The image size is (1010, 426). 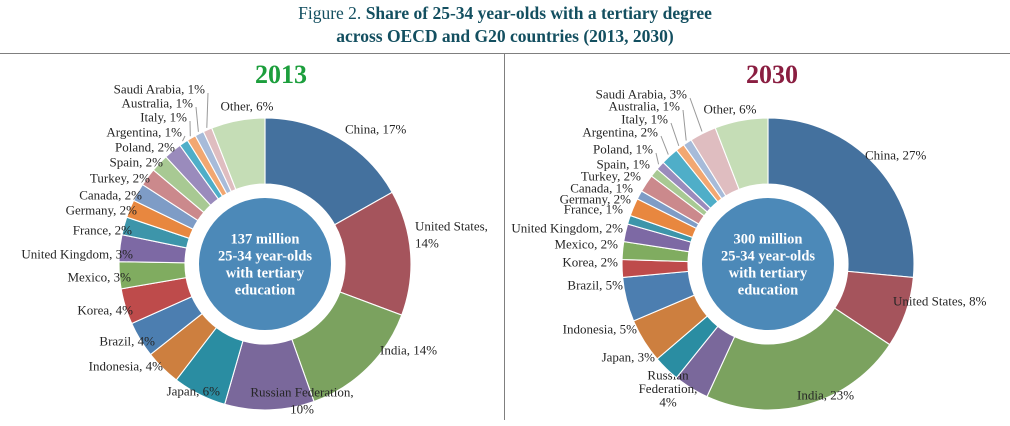 What do you see at coordinates (590, 262) in the screenshot?
I see `slice-label-korea-2030: Korea, 2%` at bounding box center [590, 262].